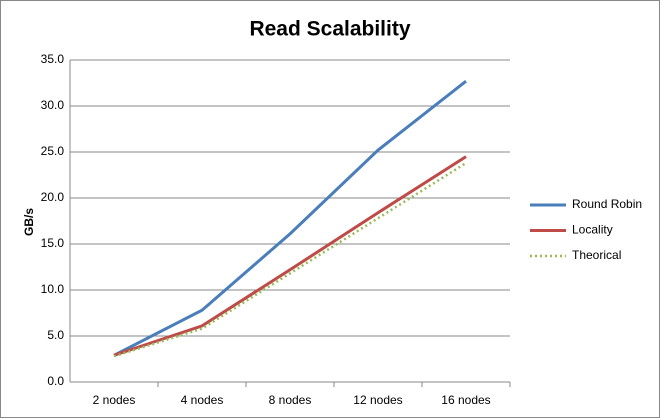 This screenshot has width=660, height=418. I want to click on x-tick-label: 4 nodes, so click(202, 400).